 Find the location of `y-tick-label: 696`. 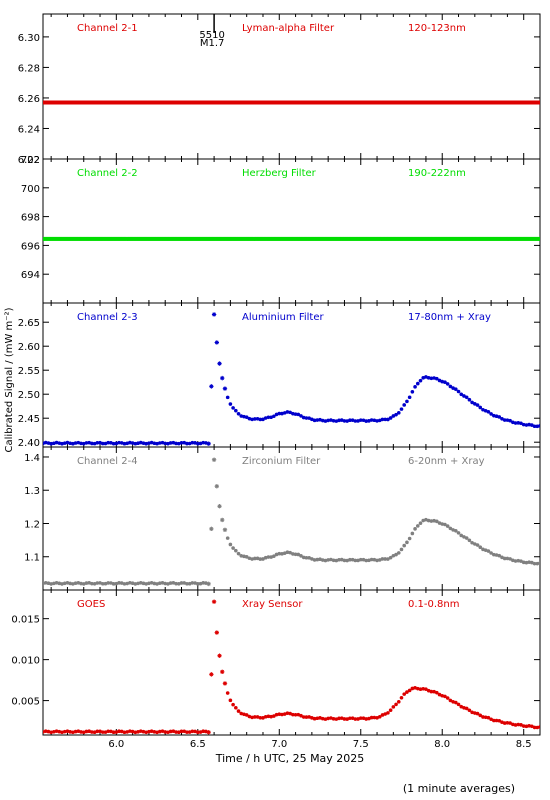

y-tick-label: 696 is located at coordinates (30, 246).